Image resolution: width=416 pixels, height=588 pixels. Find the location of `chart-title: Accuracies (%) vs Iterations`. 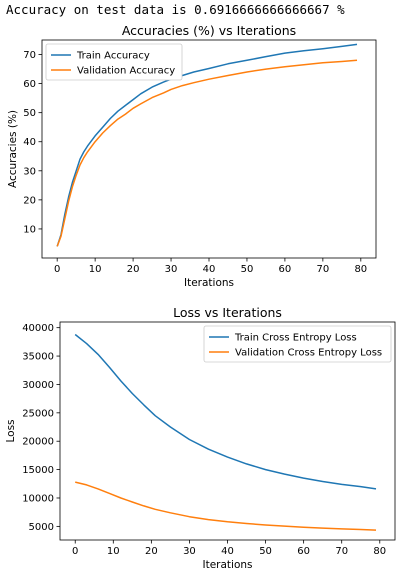

chart-title: Accuracies (%) vs Iterations is located at coordinates (209, 30).